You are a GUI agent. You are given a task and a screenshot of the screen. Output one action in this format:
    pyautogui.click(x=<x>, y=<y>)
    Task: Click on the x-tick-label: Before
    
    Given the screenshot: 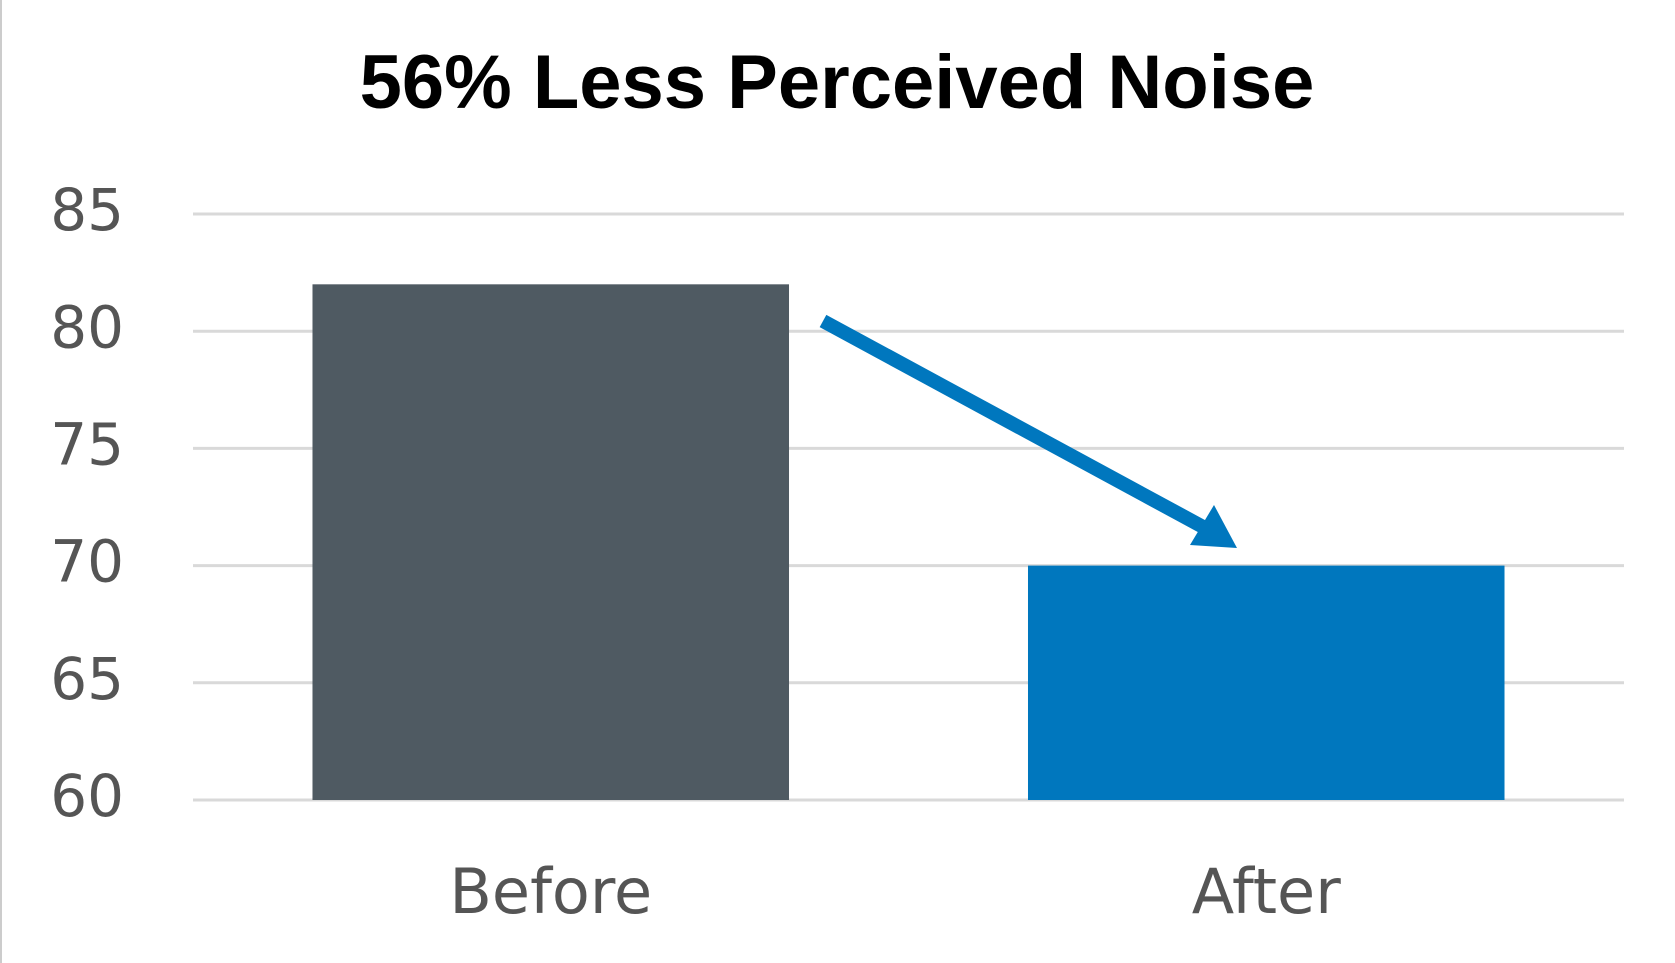 What is the action you would take?
    pyautogui.click(x=550, y=891)
    